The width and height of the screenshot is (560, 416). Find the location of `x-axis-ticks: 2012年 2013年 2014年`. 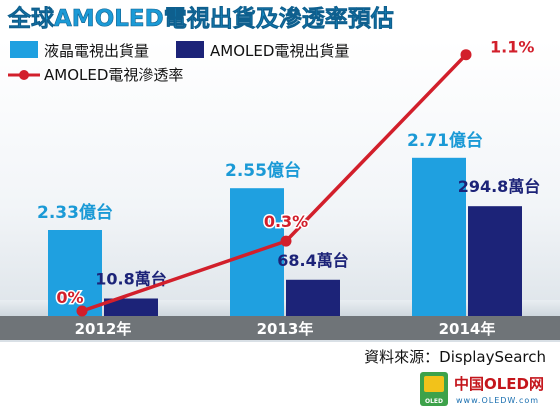

x-axis-ticks: 2012年 2013年 2014年 is located at coordinates (285, 329).